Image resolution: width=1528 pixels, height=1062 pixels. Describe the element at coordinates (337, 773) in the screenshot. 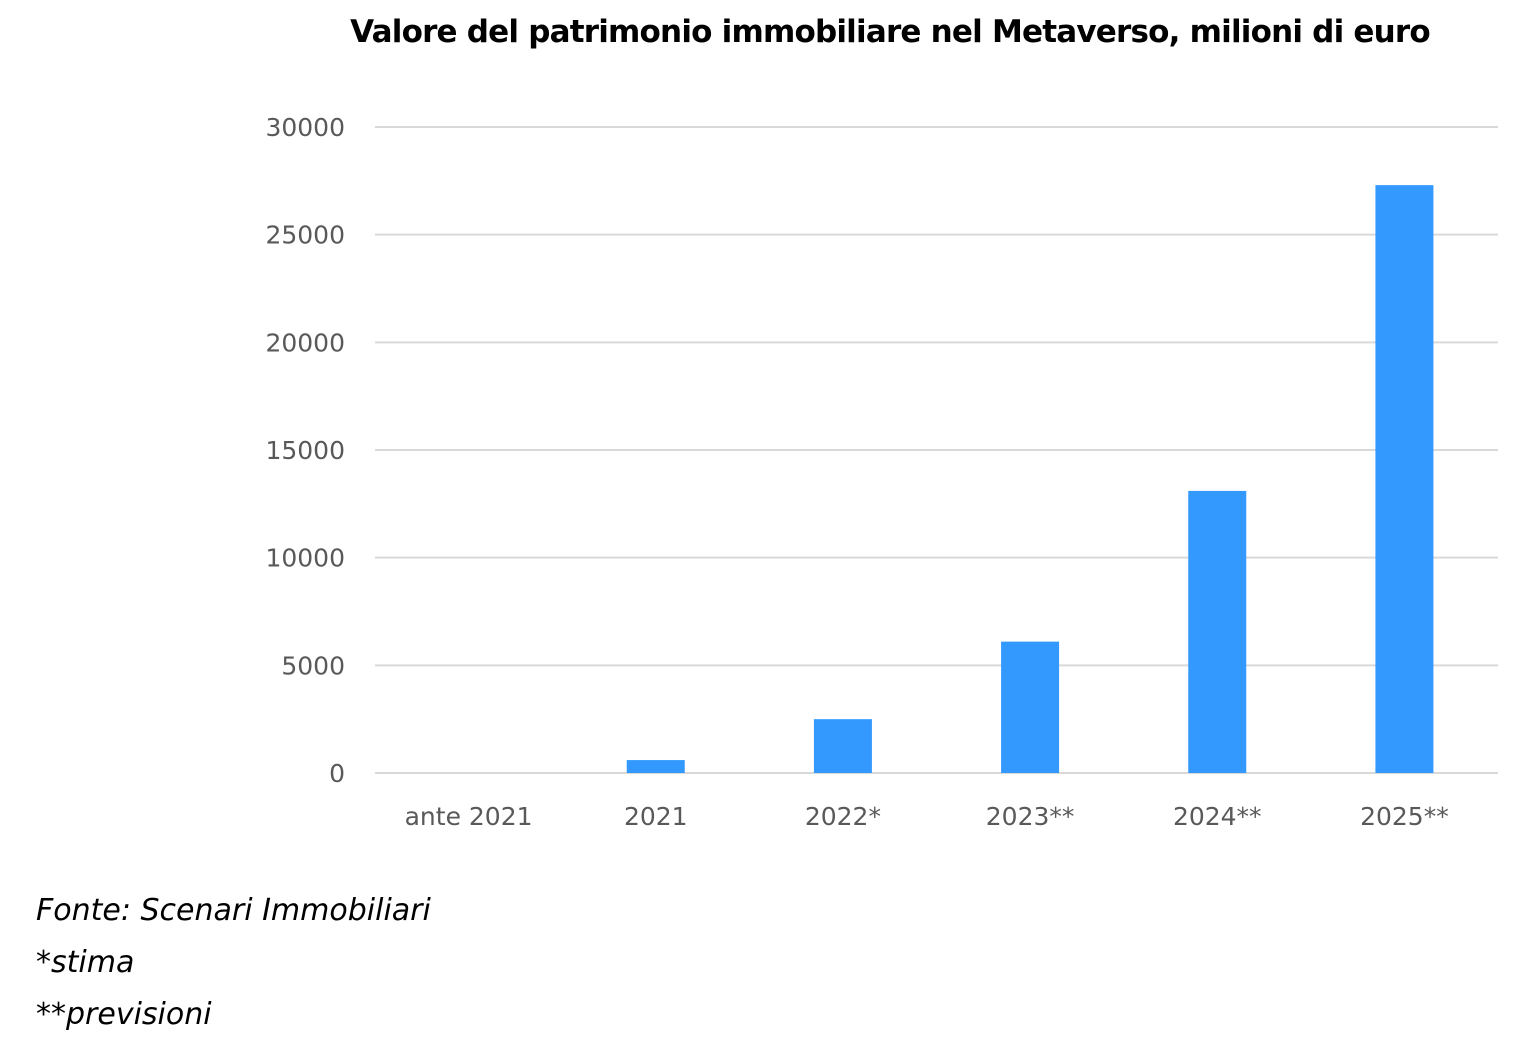

I see `y-tick-label: 0` at that location.